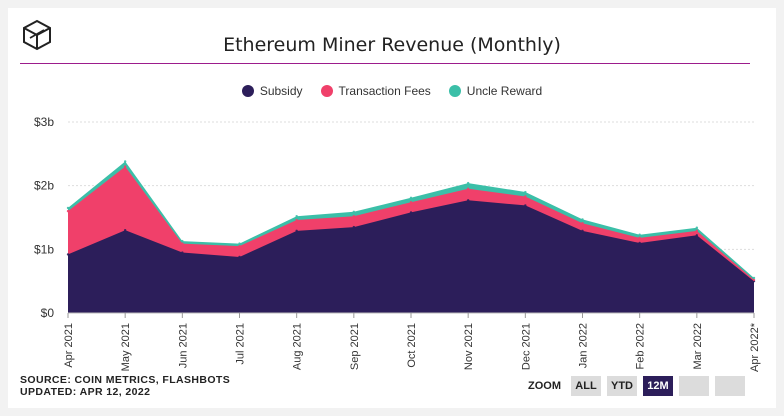 Image resolution: width=784 pixels, height=416 pixels. Describe the element at coordinates (622, 386) in the screenshot. I see `zoom-ytd-button: YTD` at that location.